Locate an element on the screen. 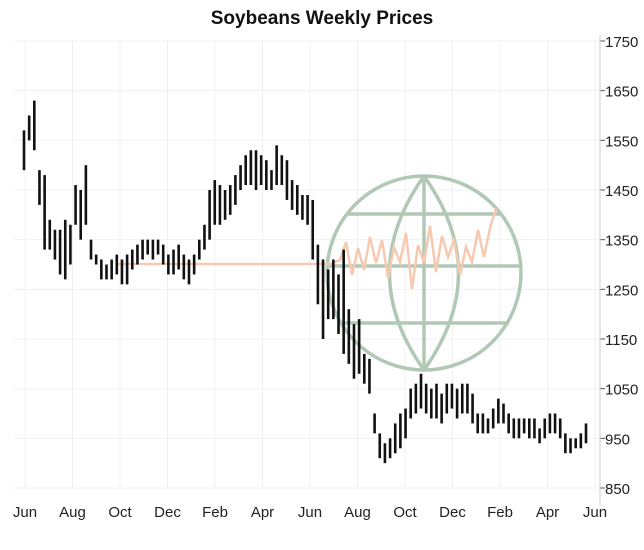 This screenshot has height=550, width=644. y-tick-label: 1650 is located at coordinates (621, 92).